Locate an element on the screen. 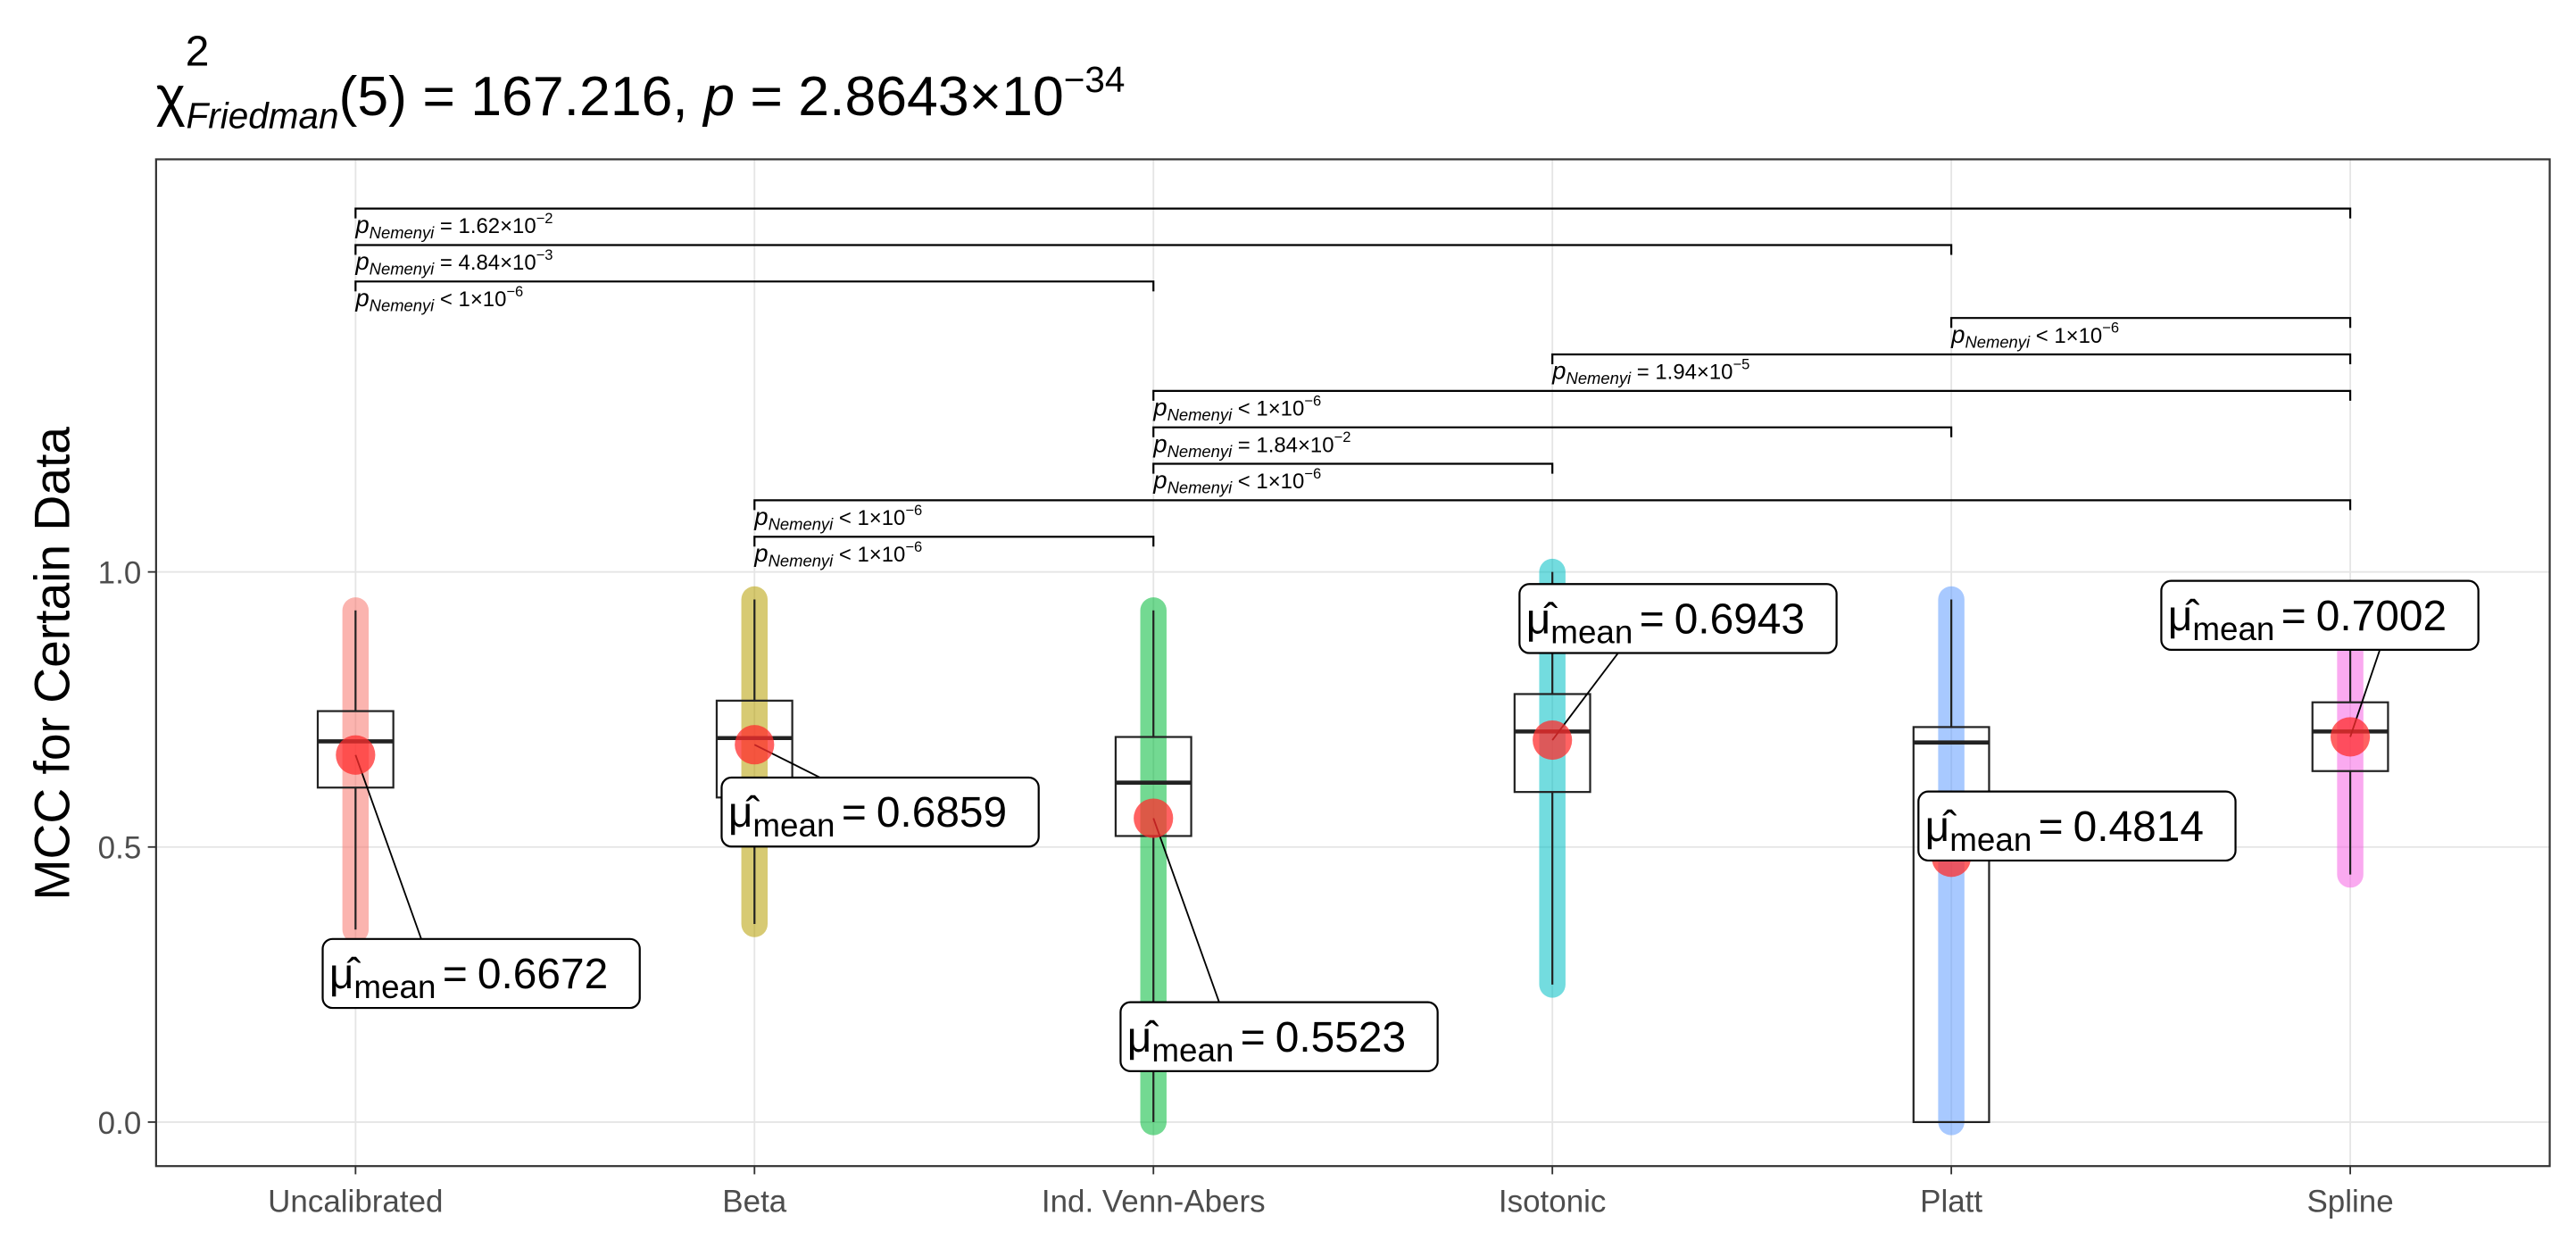  title-p-exp: −34 is located at coordinates (1095, 79).